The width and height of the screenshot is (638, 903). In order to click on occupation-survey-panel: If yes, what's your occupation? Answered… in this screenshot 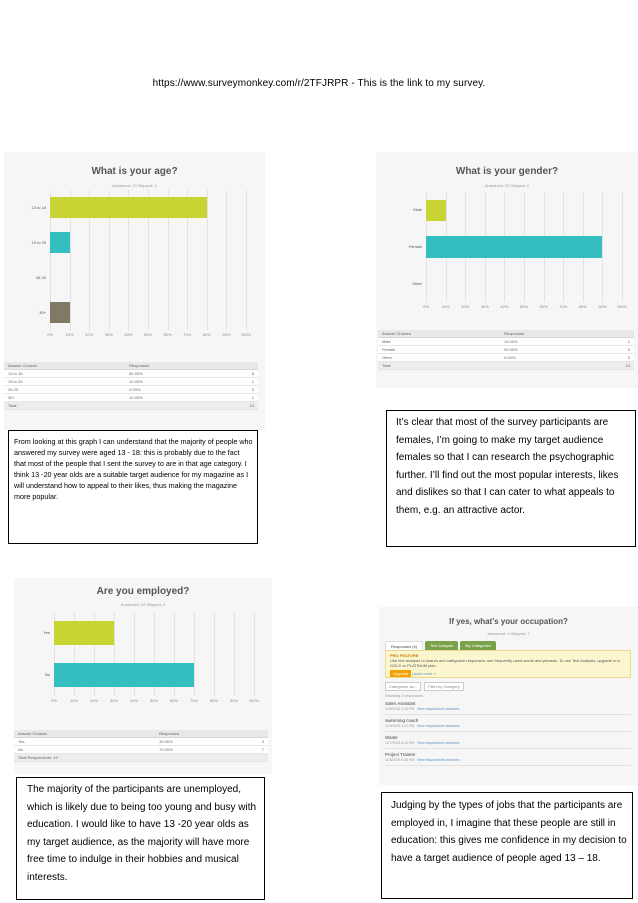, I will do `click(508, 696)`.